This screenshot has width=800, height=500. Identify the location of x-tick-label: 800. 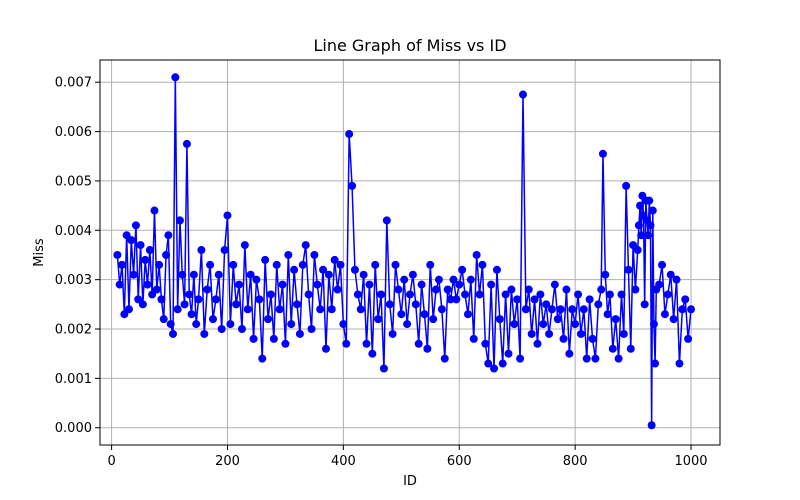
(575, 461).